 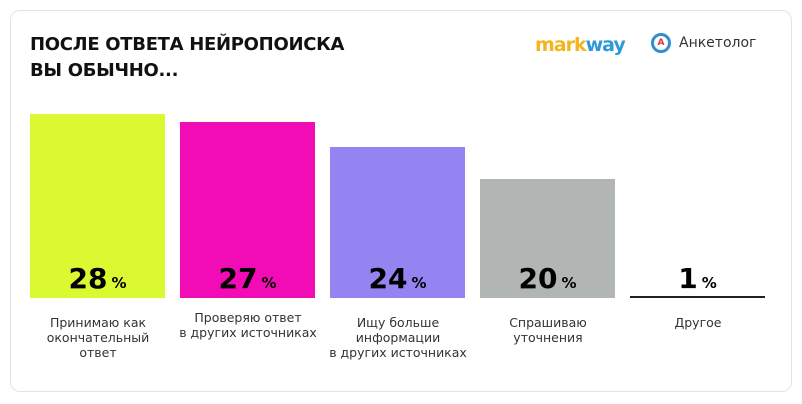 What do you see at coordinates (718, 43) in the screenshot?
I see `logo-text: Анкетолог` at bounding box center [718, 43].